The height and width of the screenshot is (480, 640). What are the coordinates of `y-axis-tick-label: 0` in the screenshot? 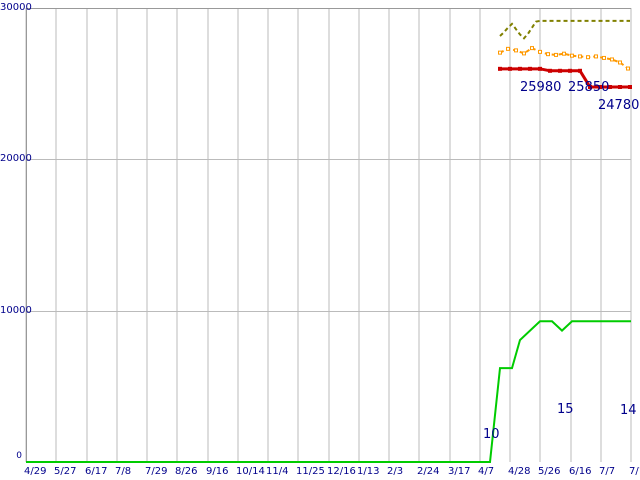 It's located at (19, 456).